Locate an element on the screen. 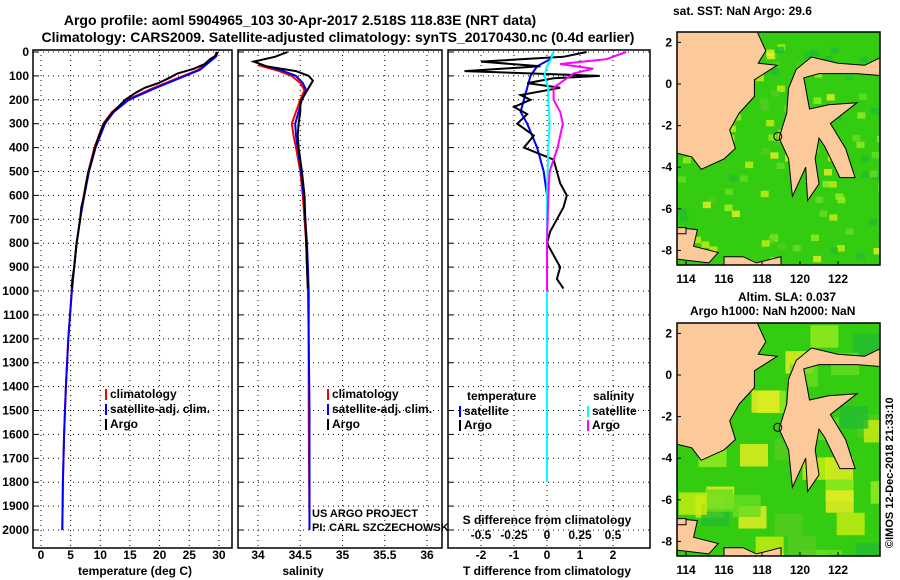 The height and width of the screenshot is (580, 900). map-x-tick-label: 116 is located at coordinates (724, 570).